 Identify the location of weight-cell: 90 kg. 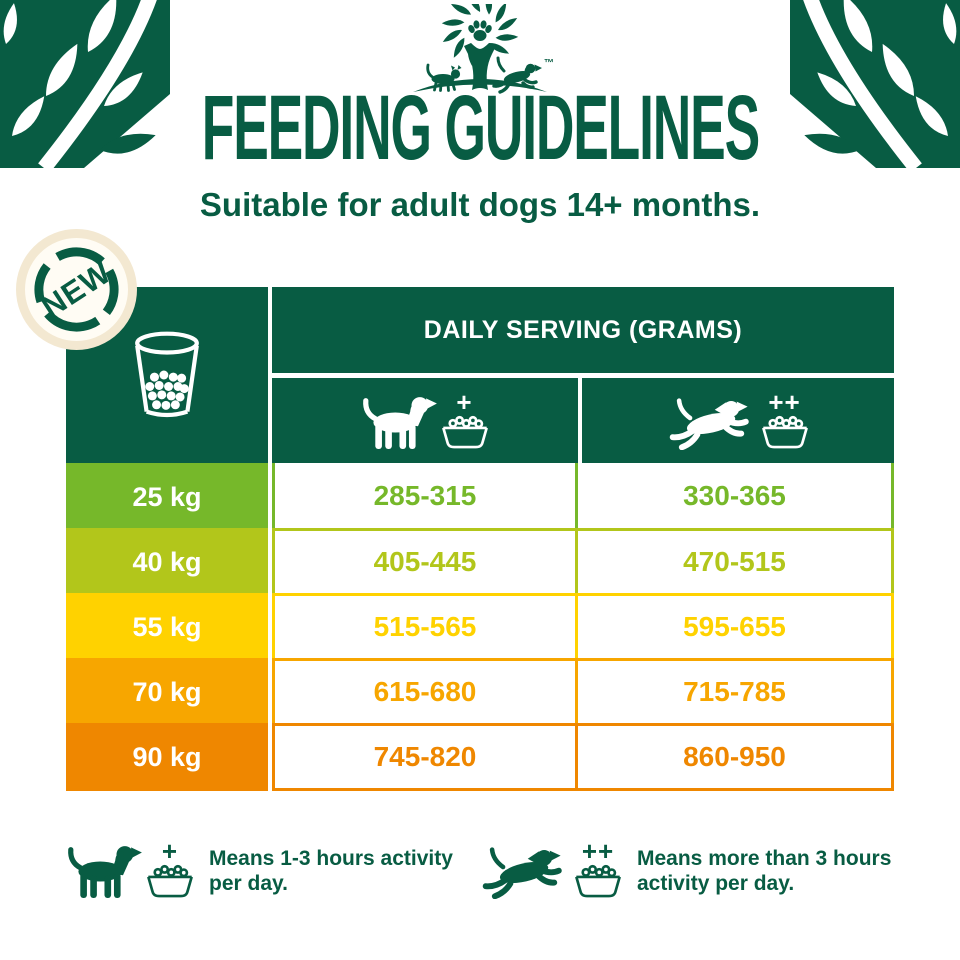
(167, 757).